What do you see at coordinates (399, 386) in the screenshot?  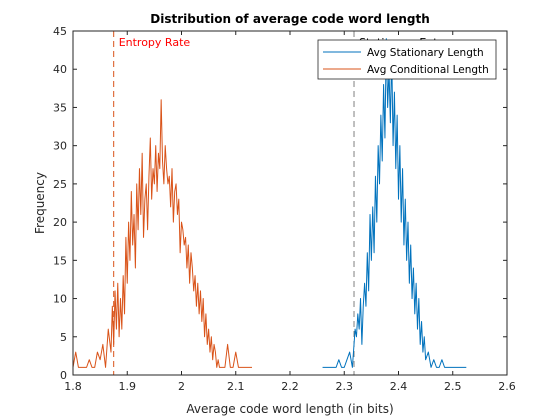 I see `x-tick-label: 2.4` at bounding box center [399, 386].